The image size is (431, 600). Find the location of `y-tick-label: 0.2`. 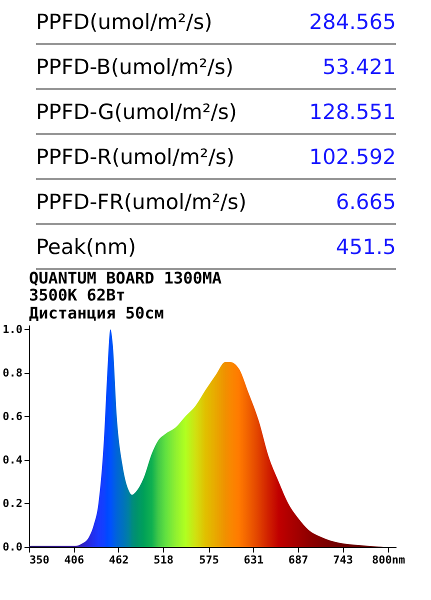

y-tick-label: 0.2 is located at coordinates (12, 503).